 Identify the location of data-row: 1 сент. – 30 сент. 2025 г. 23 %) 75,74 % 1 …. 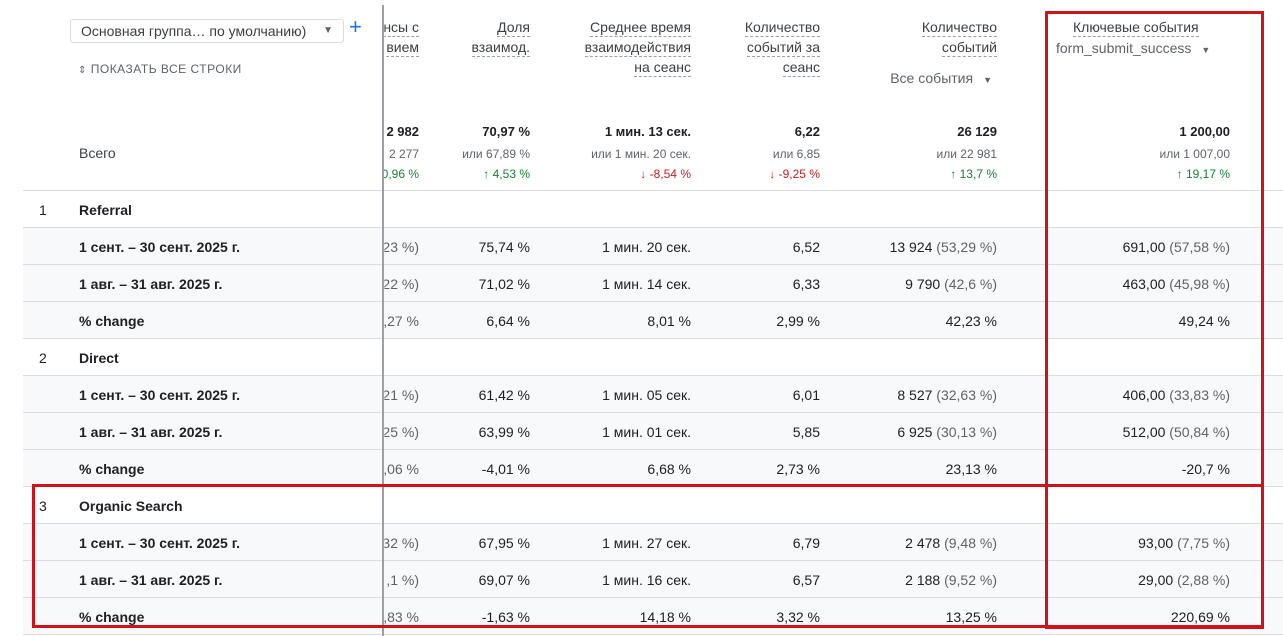
(653, 245).